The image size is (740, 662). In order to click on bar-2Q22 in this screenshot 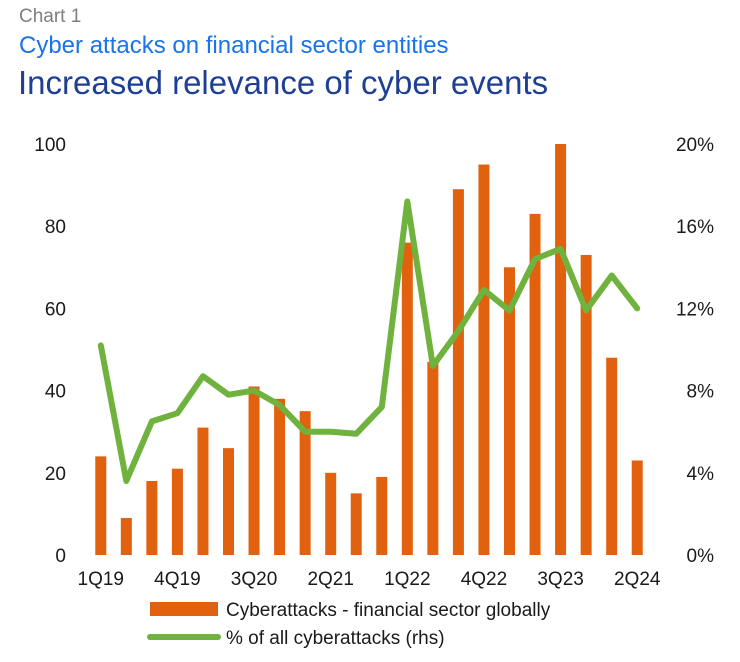, I will do `click(433, 458)`.